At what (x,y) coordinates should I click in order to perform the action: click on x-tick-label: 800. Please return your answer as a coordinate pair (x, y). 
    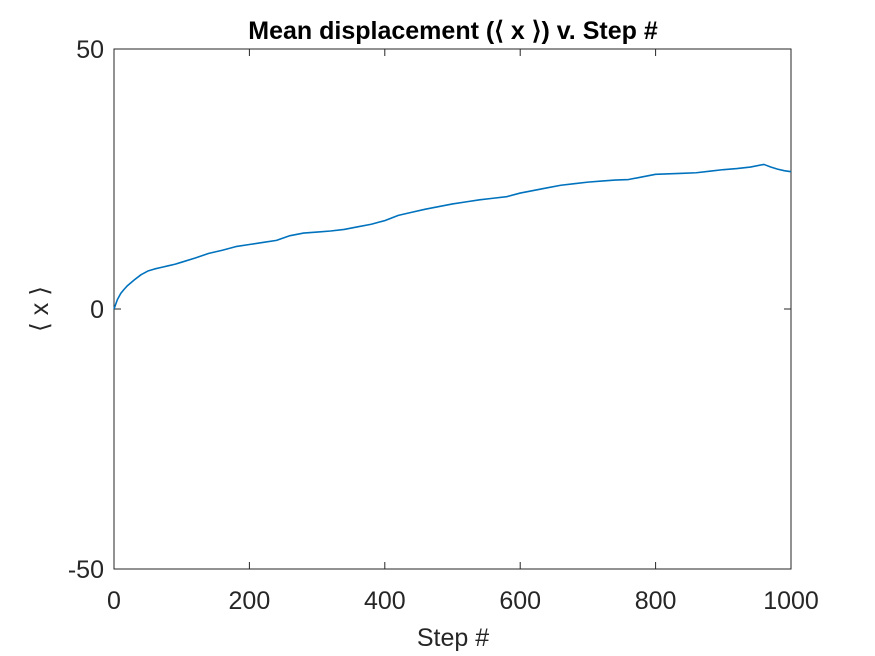
    Looking at the image, I should click on (656, 601).